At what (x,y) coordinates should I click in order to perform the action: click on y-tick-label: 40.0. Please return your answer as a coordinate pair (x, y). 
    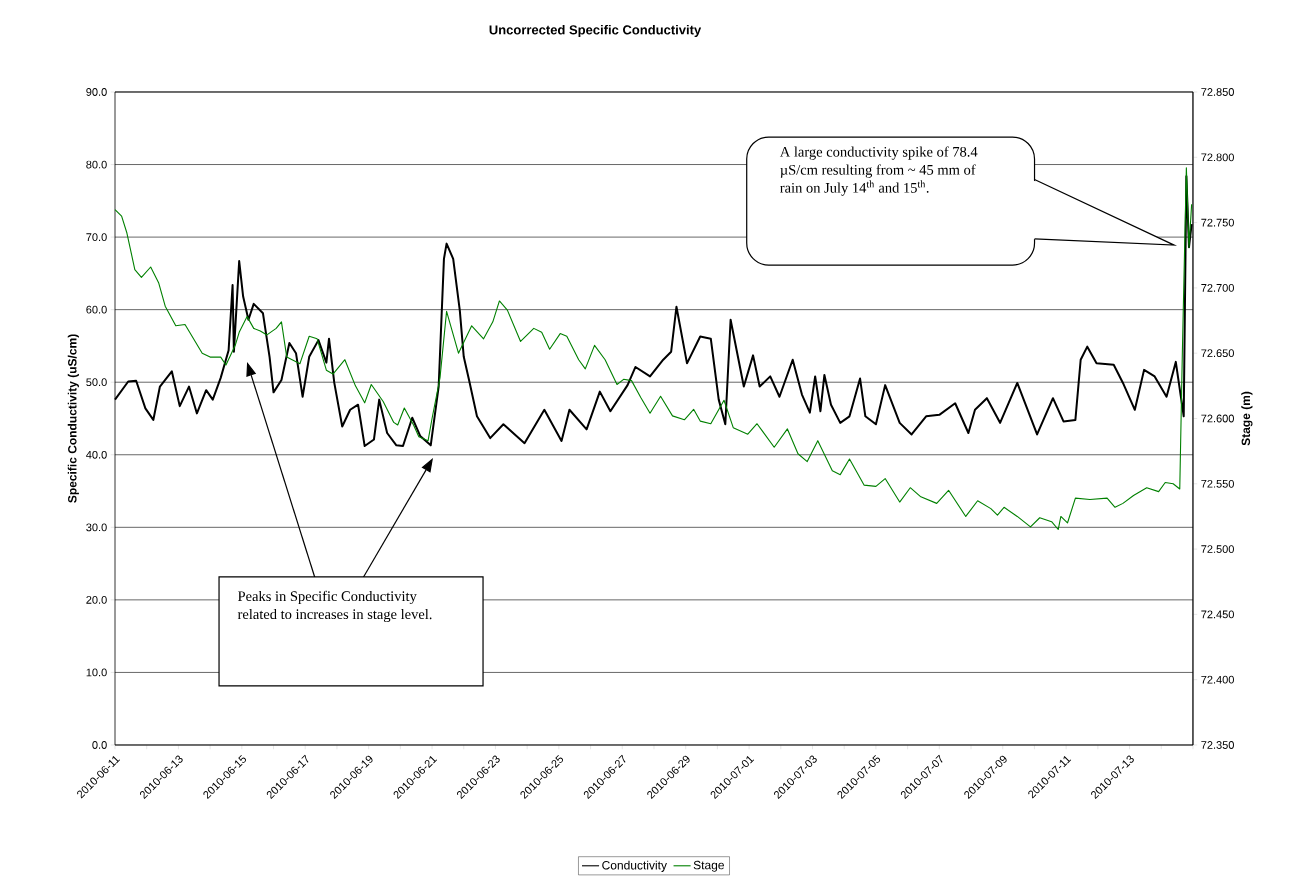
    Looking at the image, I should click on (96, 454).